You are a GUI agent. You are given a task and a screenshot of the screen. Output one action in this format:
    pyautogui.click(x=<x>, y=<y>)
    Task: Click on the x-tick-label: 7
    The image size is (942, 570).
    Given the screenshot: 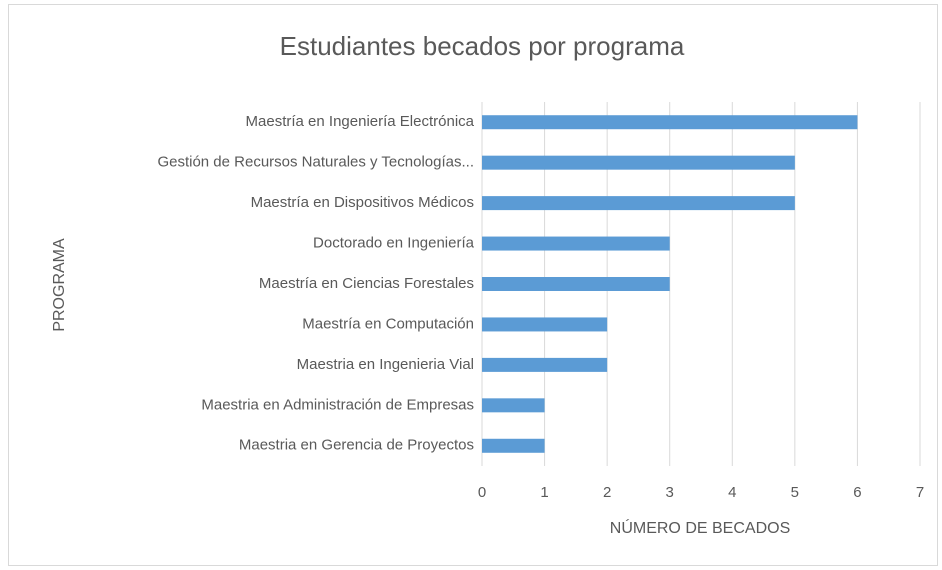 What is the action you would take?
    pyautogui.click(x=920, y=492)
    